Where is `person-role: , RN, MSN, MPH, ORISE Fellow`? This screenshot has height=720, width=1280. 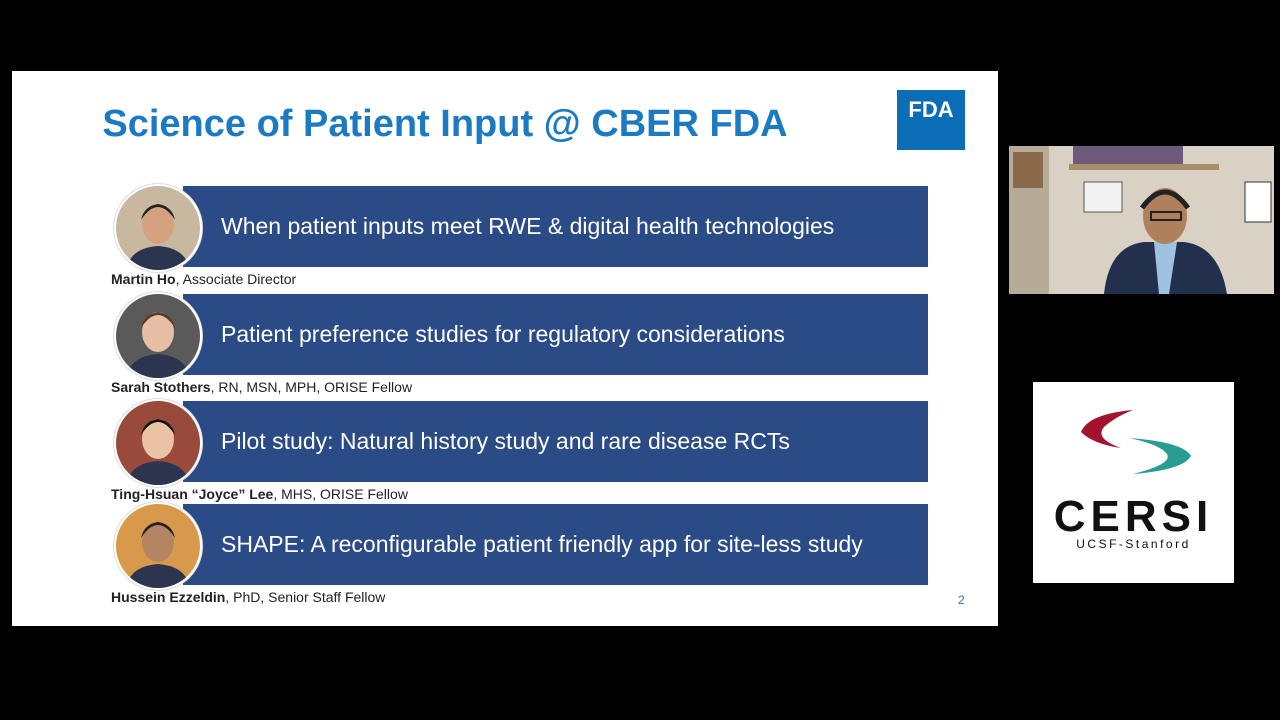 person-role: , RN, MSN, MPH, ORISE Fellow is located at coordinates (311, 387).